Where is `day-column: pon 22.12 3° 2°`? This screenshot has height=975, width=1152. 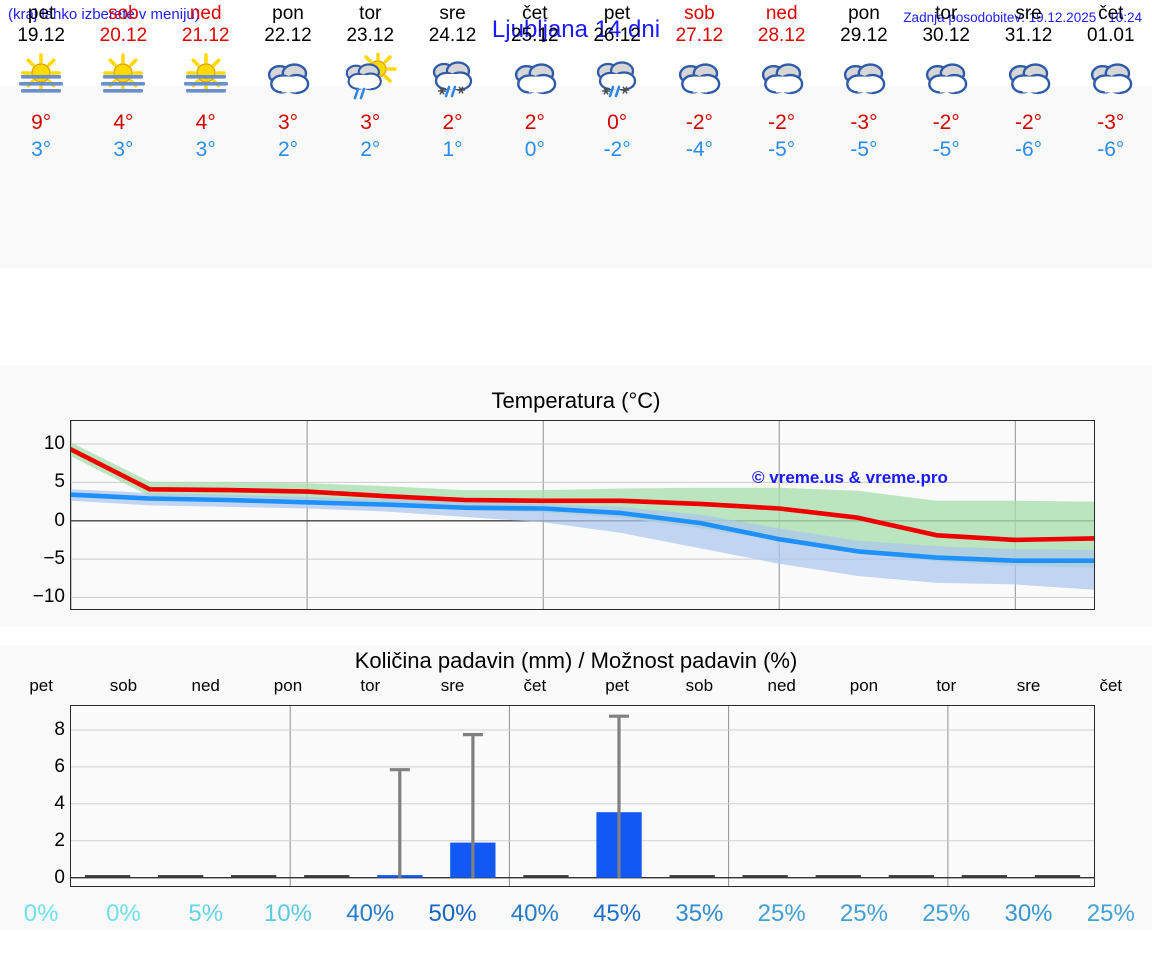 day-column: pon 22.12 3° 2° is located at coordinates (288, 91).